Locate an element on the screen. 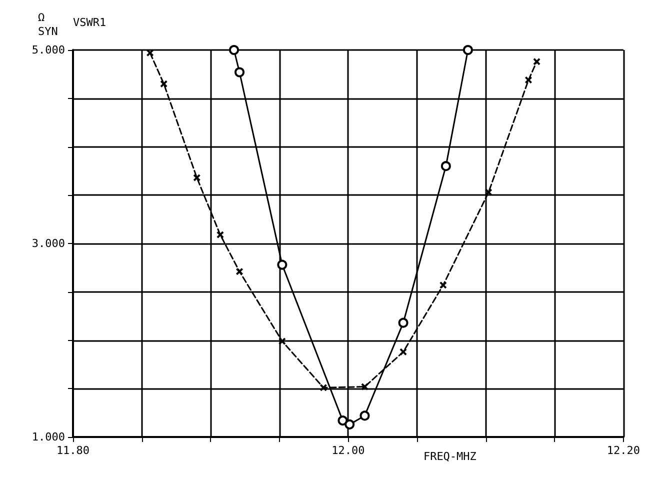  text: SYN is located at coordinates (48, 31).